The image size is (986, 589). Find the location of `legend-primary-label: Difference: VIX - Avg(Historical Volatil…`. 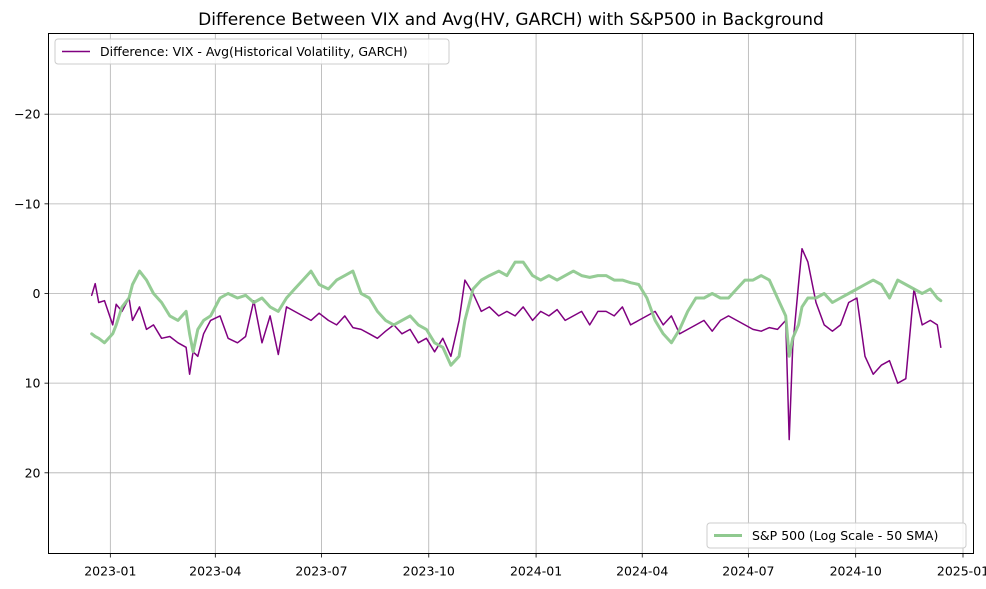

legend-primary-label: Difference: VIX - Avg(Historical Volatil… is located at coordinates (254, 51).